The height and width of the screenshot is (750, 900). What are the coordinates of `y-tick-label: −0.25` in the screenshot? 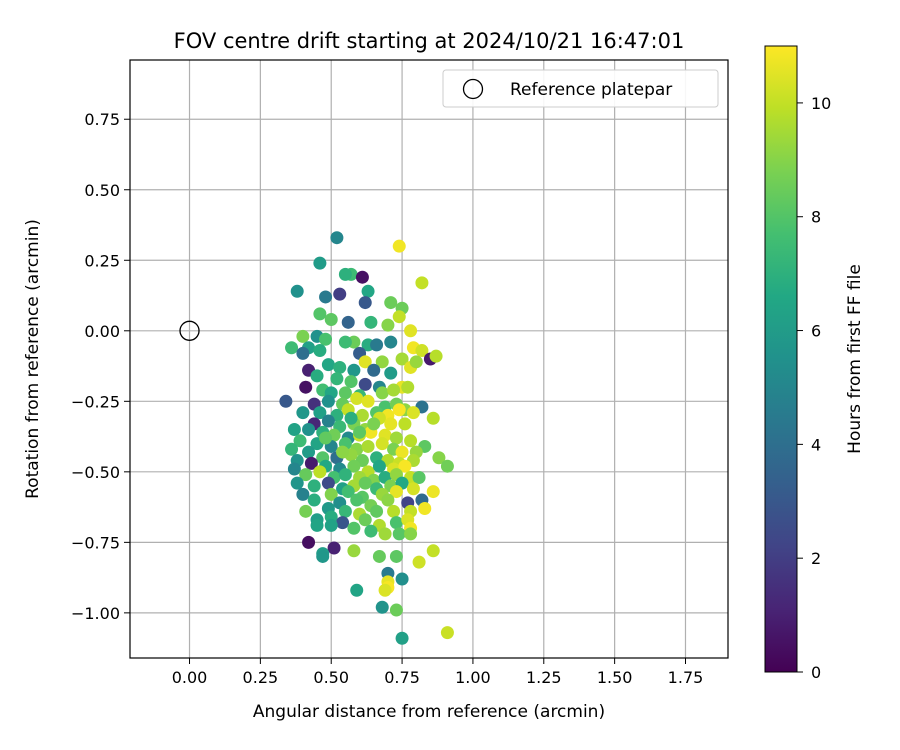 It's located at (95, 401).